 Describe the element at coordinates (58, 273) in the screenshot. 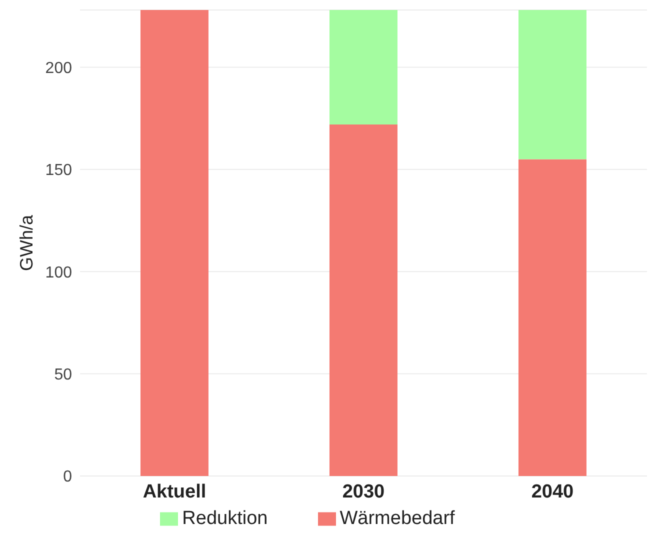

I see `y-tick-label: 100` at that location.